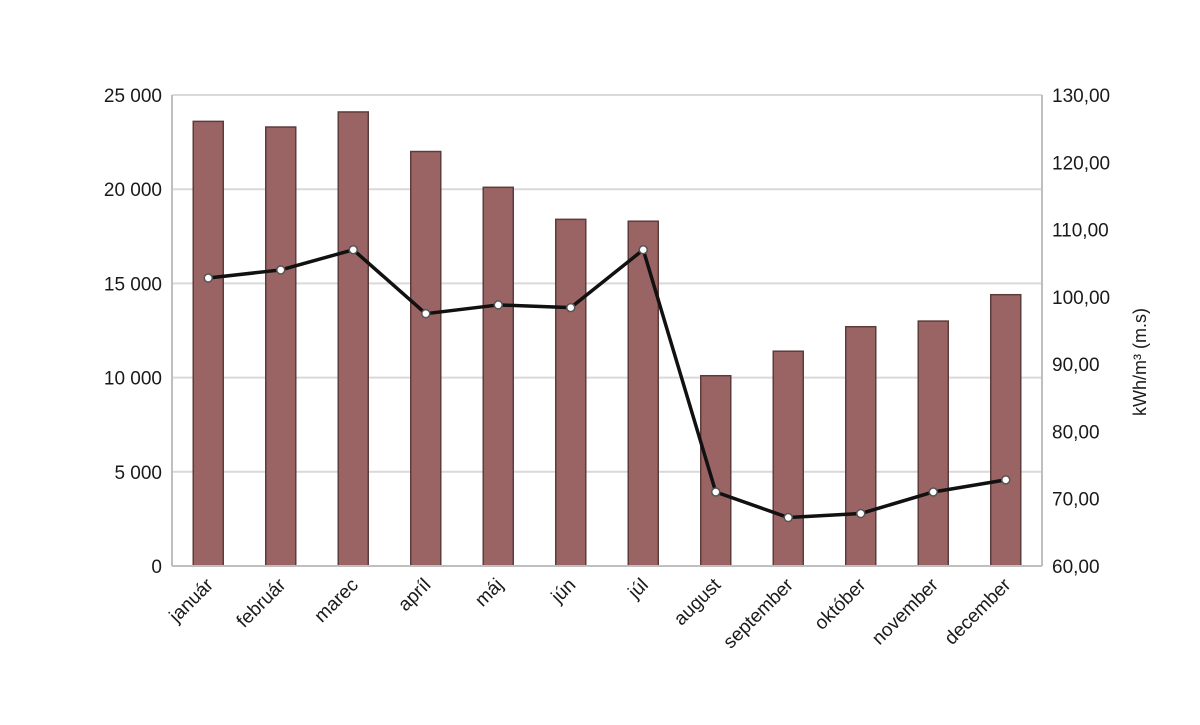 The width and height of the screenshot is (1200, 725). What do you see at coordinates (758, 613) in the screenshot?
I see `x-tick-label: september` at bounding box center [758, 613].